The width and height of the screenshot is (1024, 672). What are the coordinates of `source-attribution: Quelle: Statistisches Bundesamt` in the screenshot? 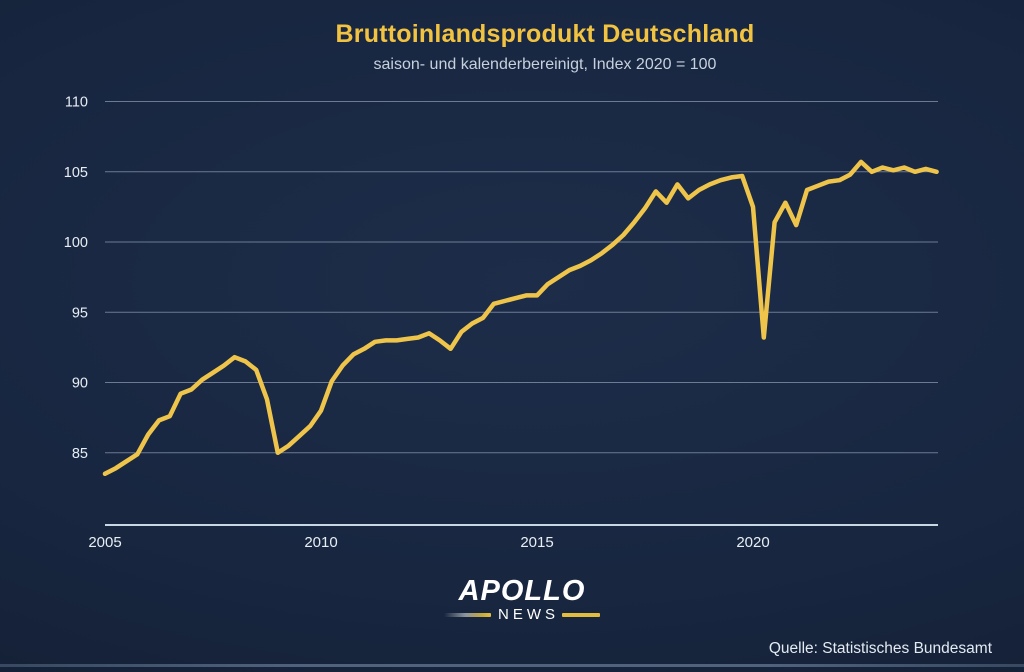 It's located at (880, 648).